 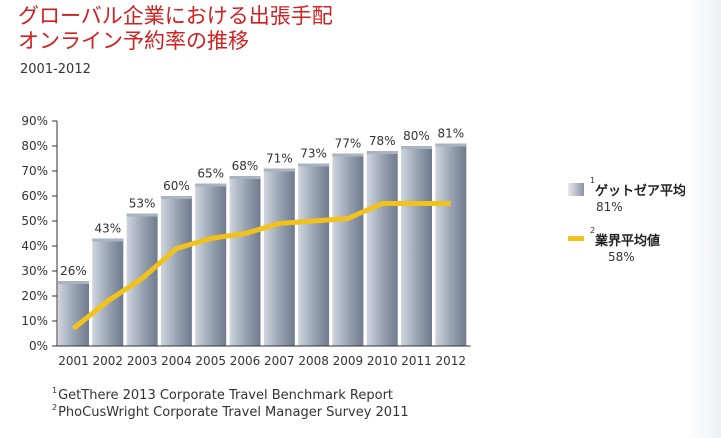 What do you see at coordinates (703, 219) in the screenshot?
I see `page-edge-shade` at bounding box center [703, 219].